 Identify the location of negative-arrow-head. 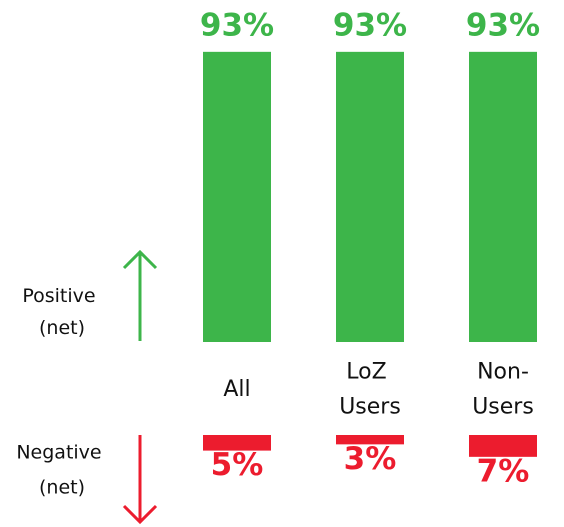
(140, 514).